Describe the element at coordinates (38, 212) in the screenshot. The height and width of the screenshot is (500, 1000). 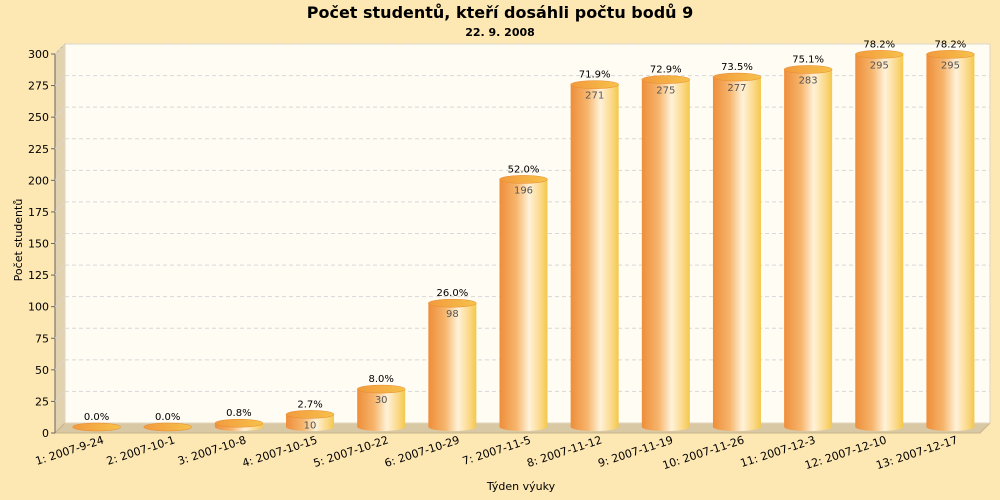
I see `y-tick-label: 175` at that location.